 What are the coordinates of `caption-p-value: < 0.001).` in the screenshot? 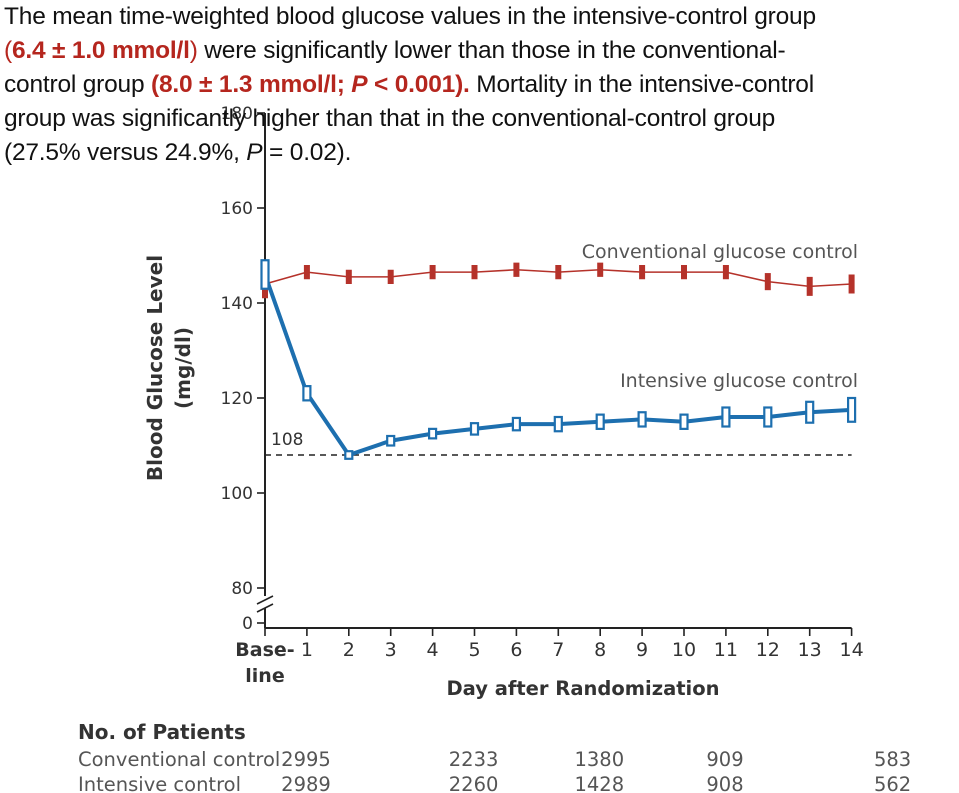 It's located at (418, 84).